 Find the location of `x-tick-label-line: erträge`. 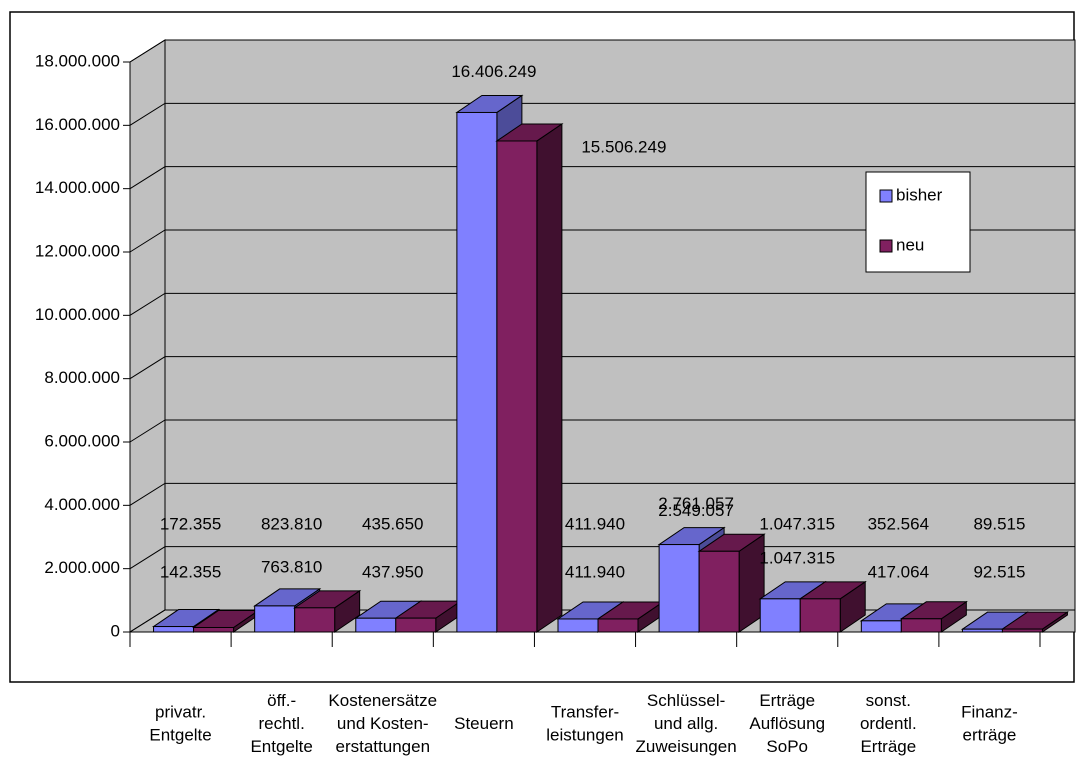

x-tick-label-line: erträge is located at coordinates (990, 735).